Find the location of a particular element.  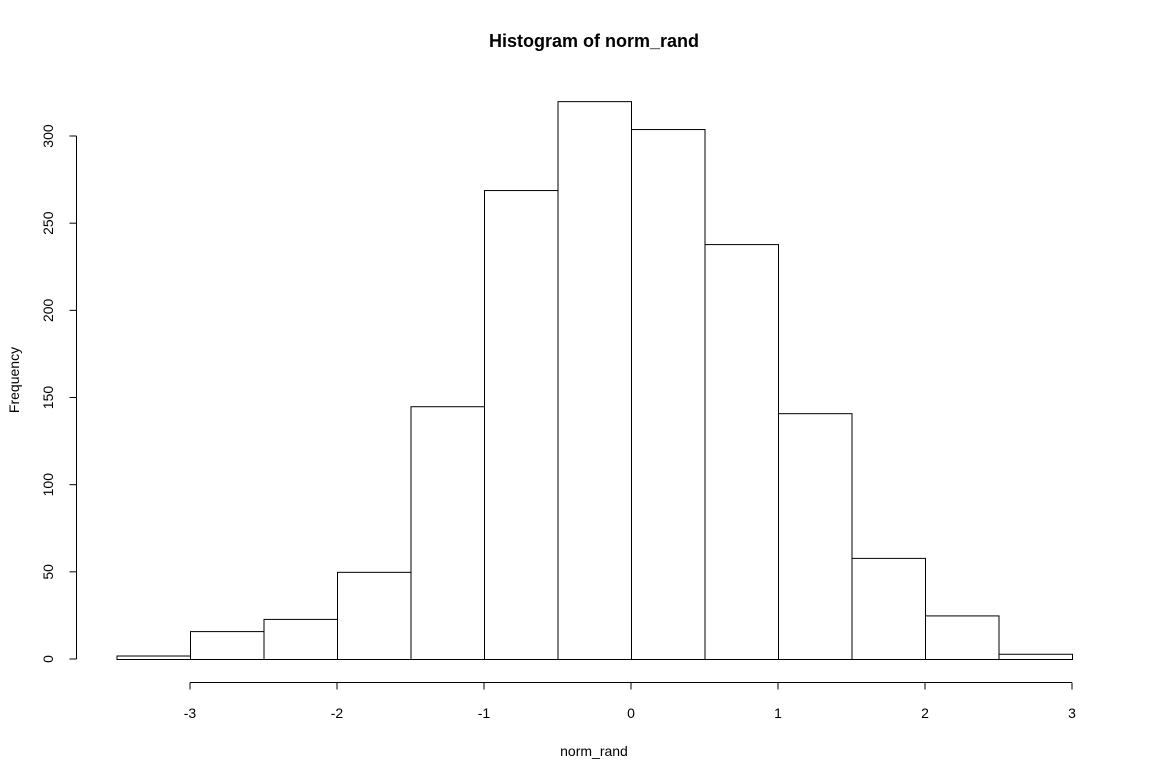

x-tick-label: -3 is located at coordinates (190, 713).